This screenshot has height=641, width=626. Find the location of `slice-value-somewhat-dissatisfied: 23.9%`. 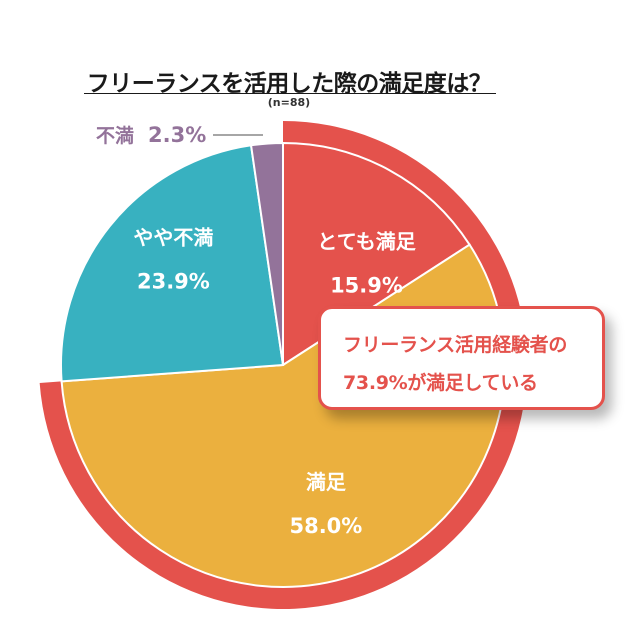

slice-value-somewhat-dissatisfied: 23.9% is located at coordinates (173, 282).